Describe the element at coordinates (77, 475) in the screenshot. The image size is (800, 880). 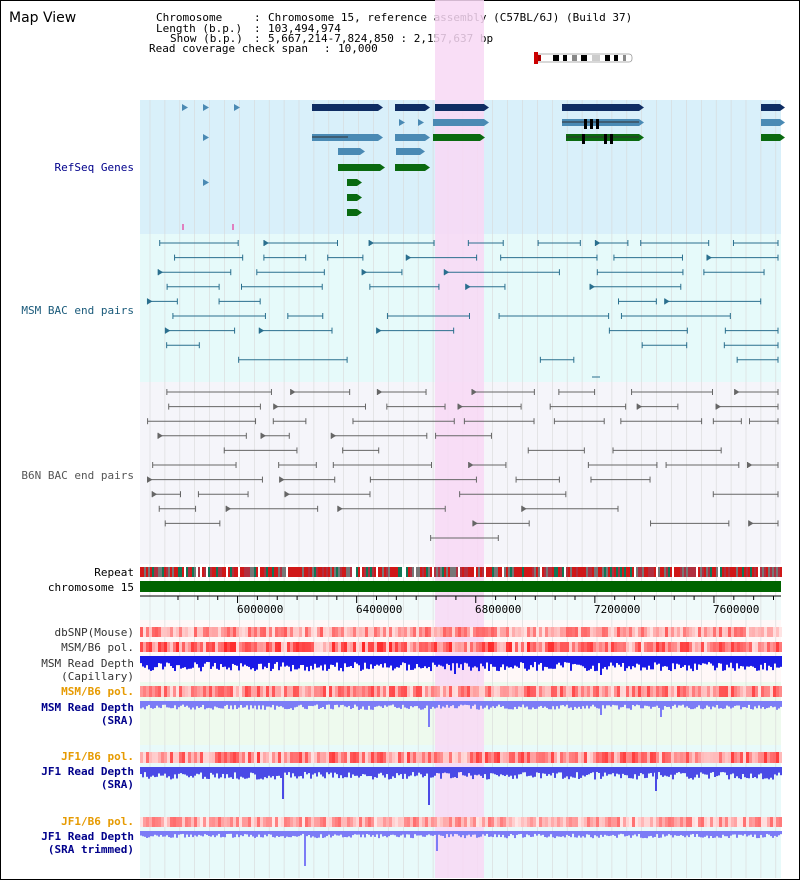
I see `b6n-bac-label: B6N BAC end pairs` at that location.